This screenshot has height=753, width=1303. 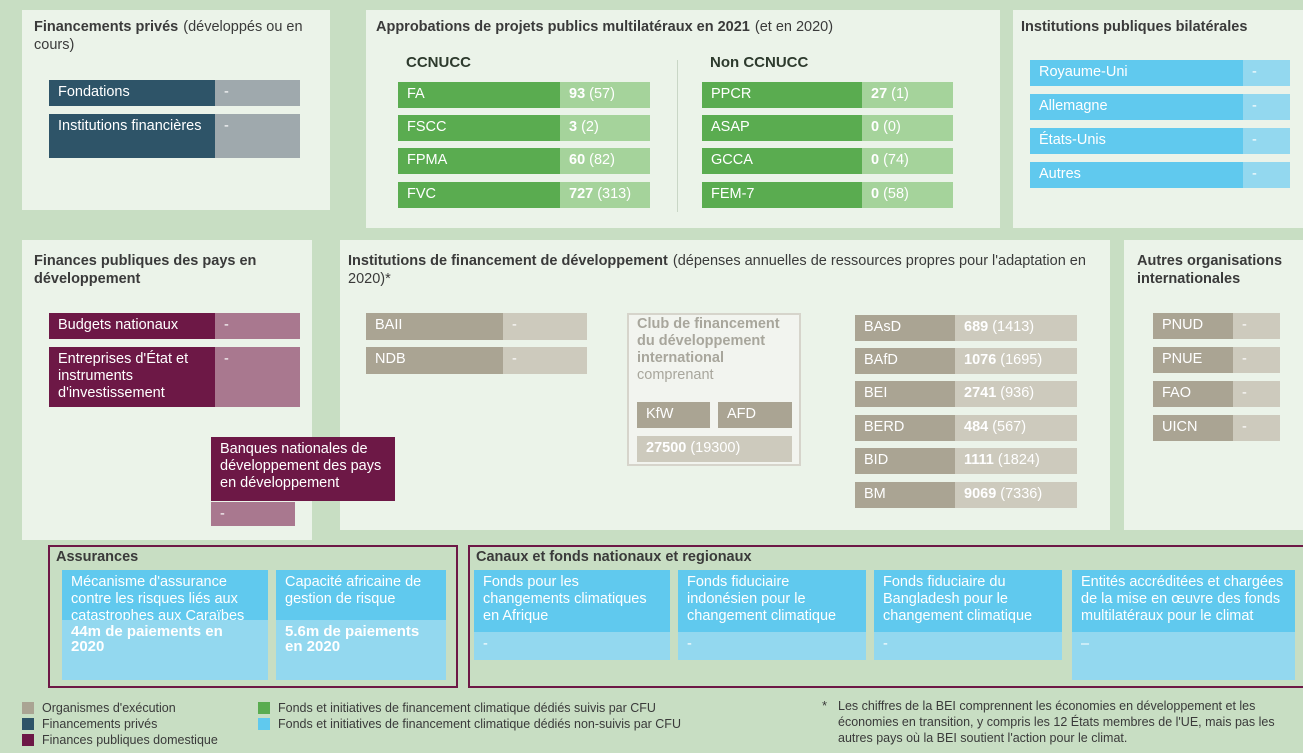 I want to click on fund-value: 727 (313), so click(x=605, y=195).